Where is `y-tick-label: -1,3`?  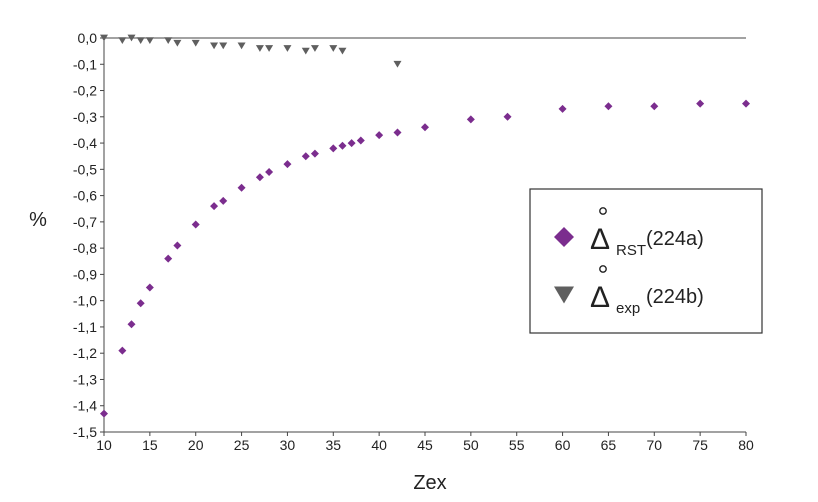 y-tick-label: -1,3 is located at coordinates (85, 379).